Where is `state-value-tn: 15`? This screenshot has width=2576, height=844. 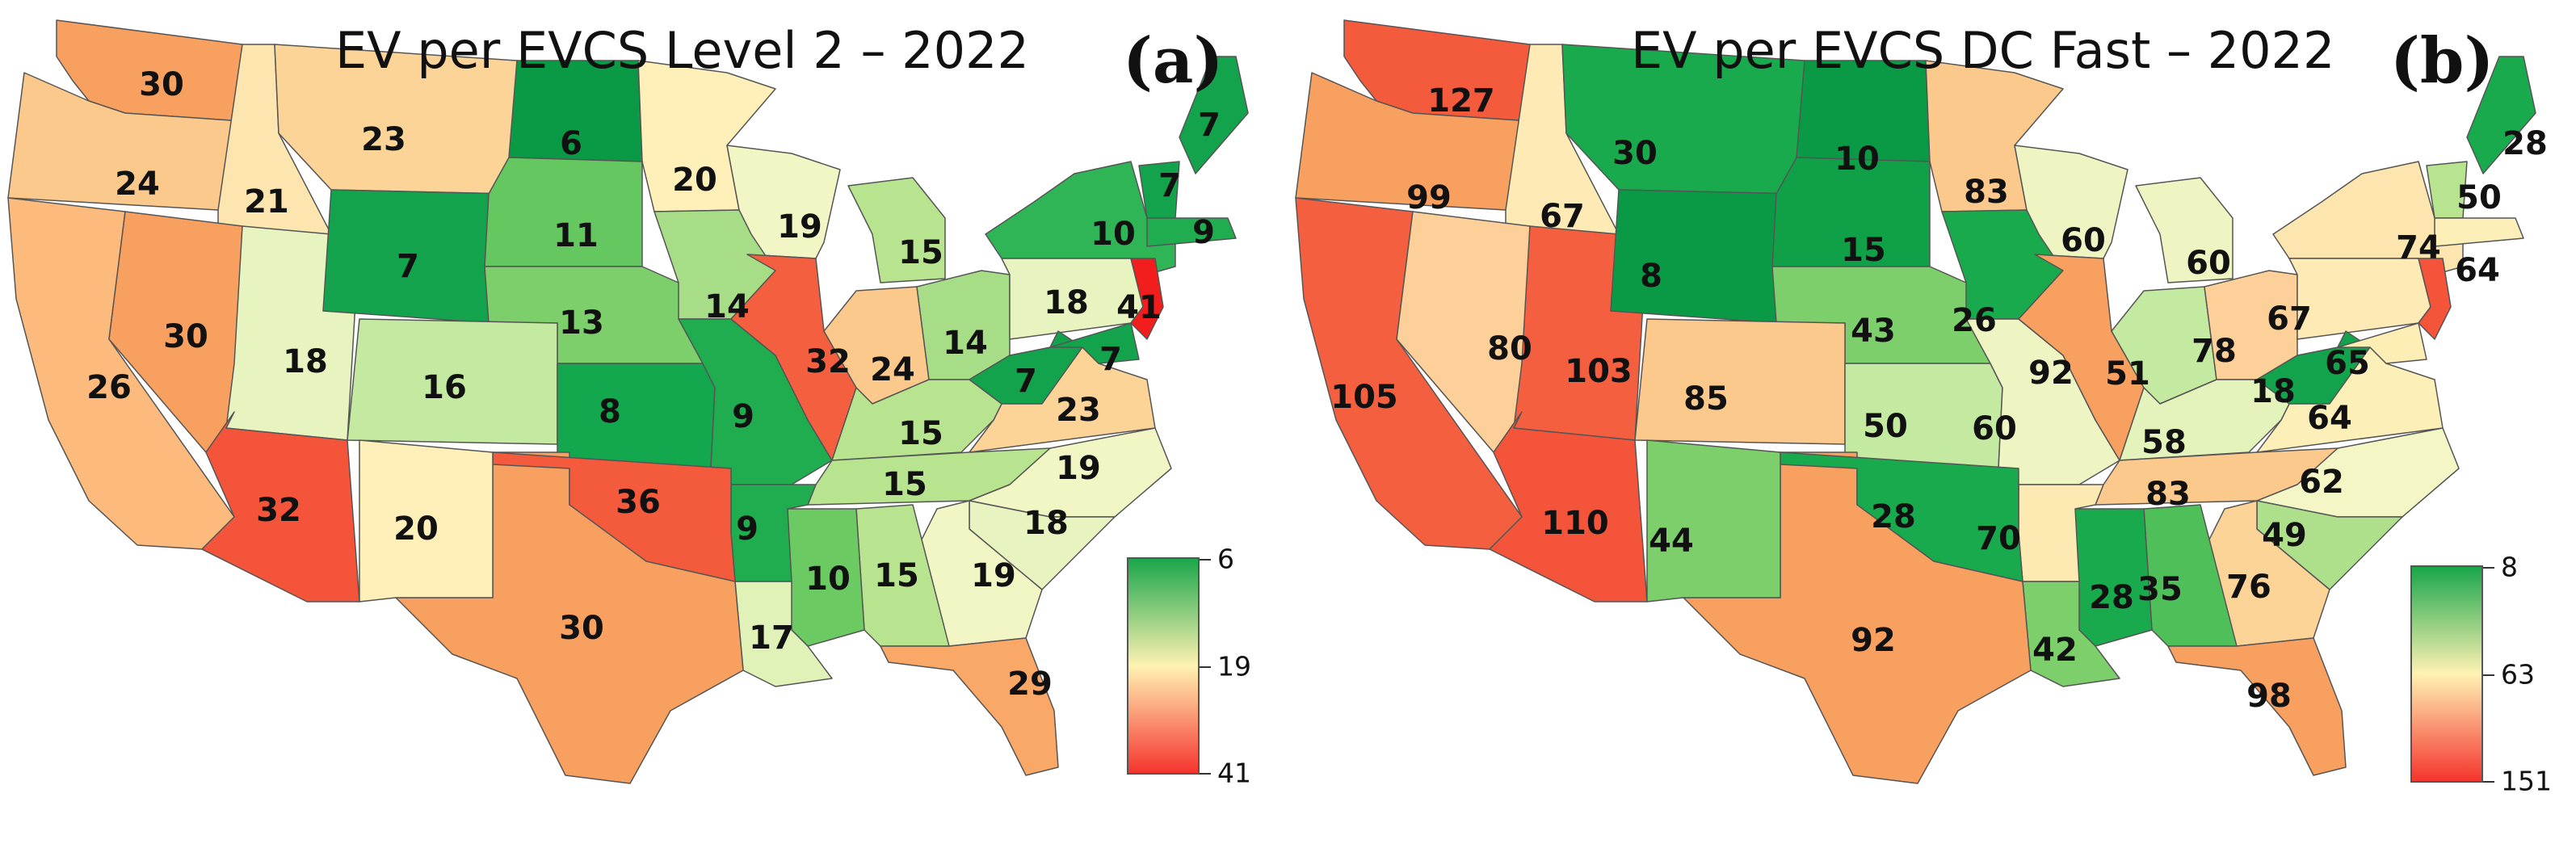 state-value-tn: 15 is located at coordinates (904, 484).